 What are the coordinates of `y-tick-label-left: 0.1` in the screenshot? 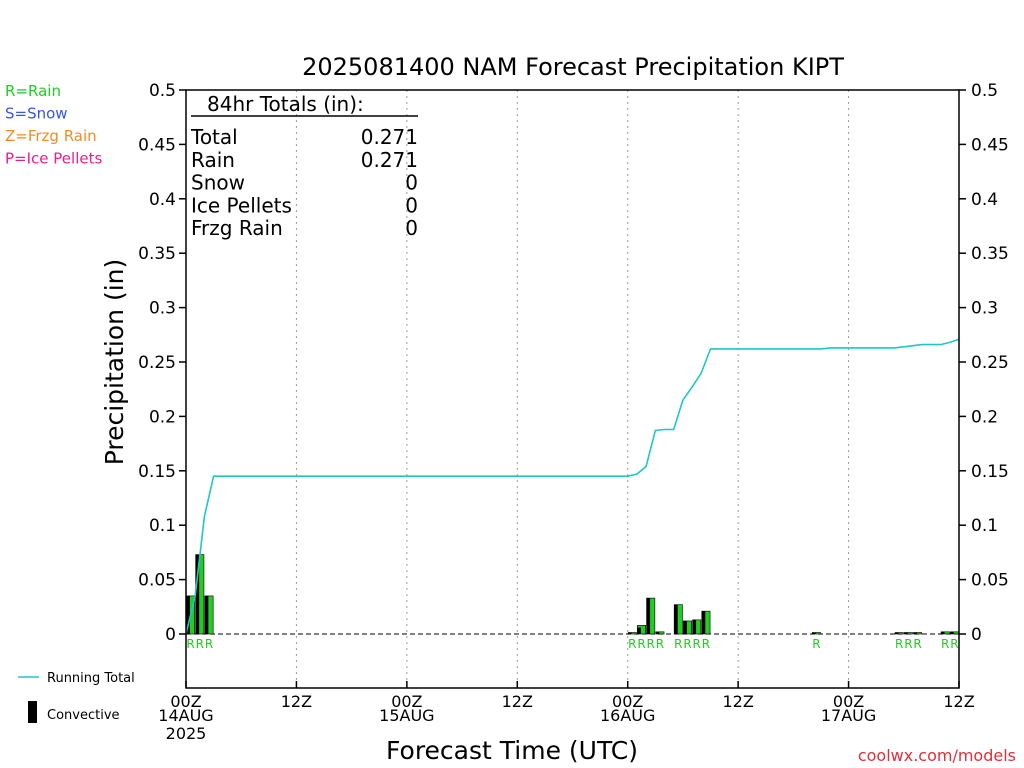 It's located at (162, 526).